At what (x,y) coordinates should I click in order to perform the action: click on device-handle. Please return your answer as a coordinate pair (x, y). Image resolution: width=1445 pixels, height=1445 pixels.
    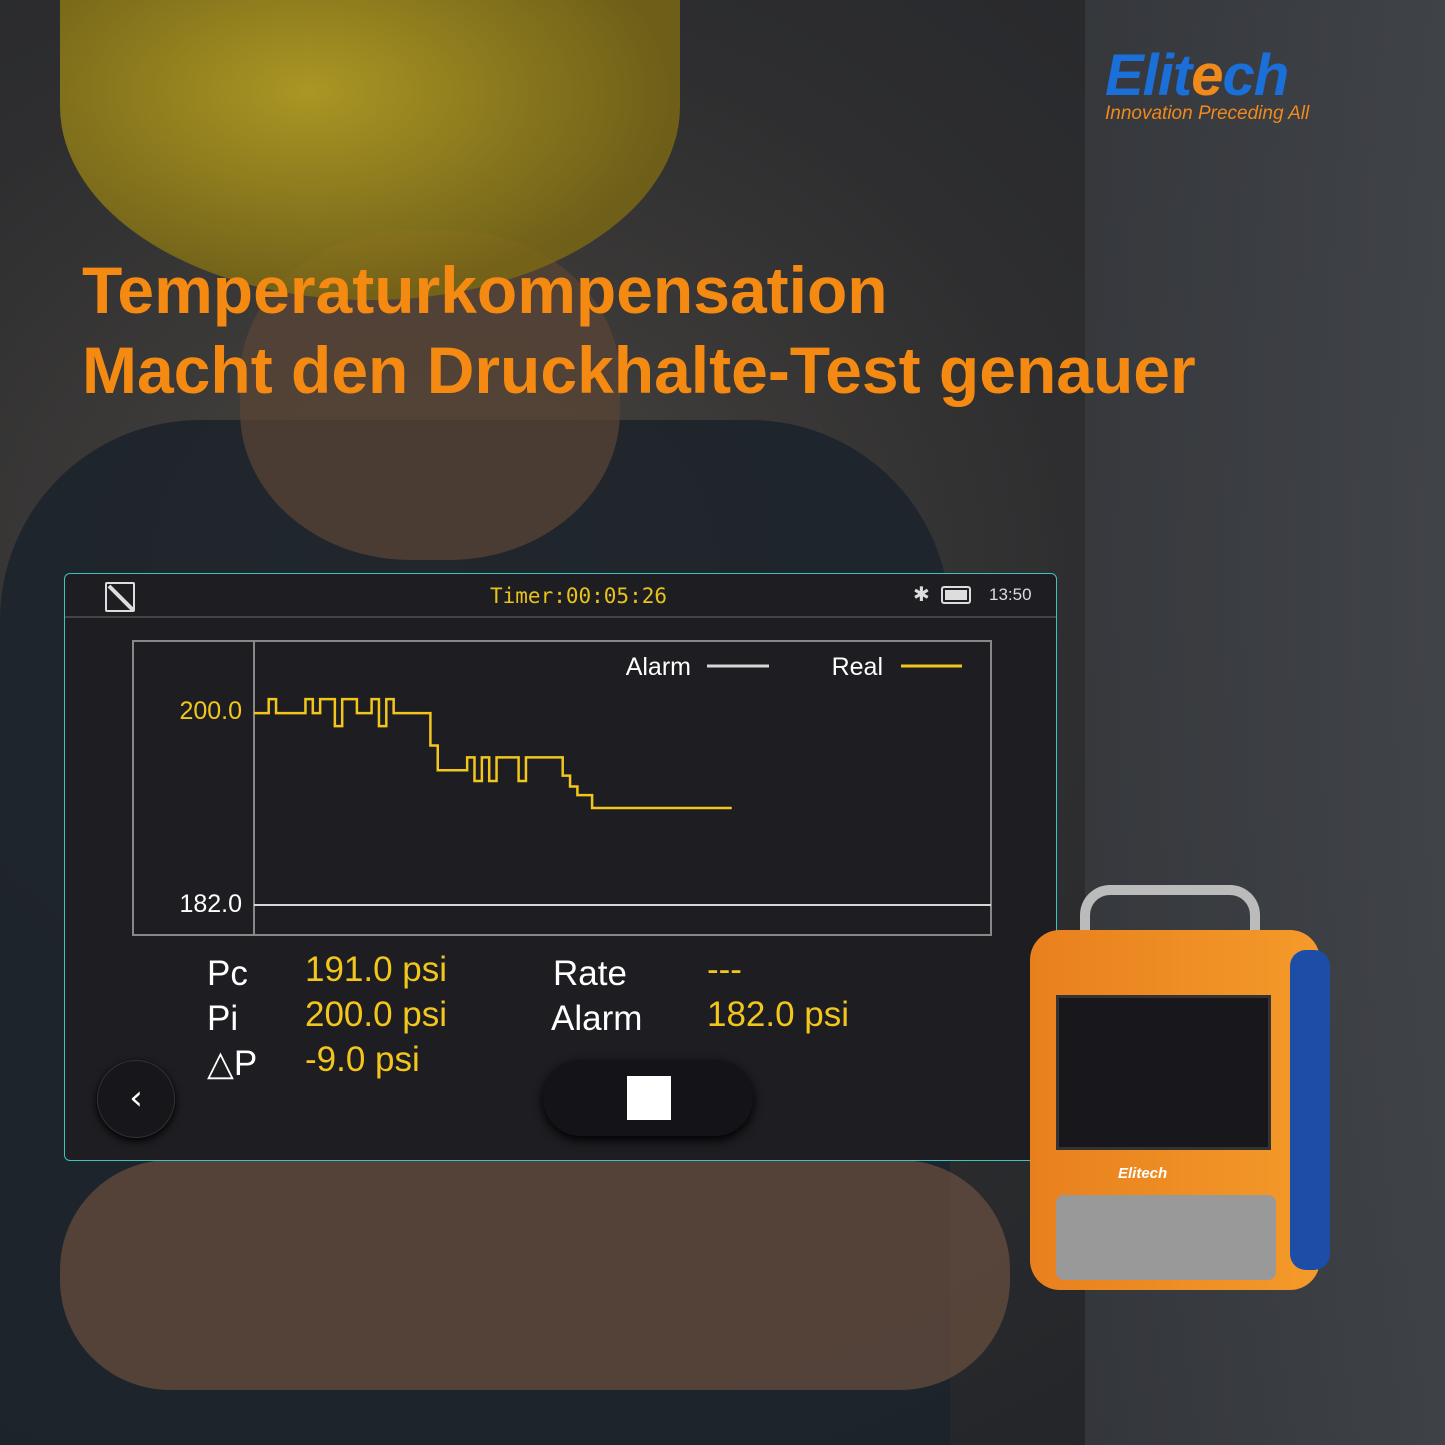
    Looking at the image, I should click on (1170, 920).